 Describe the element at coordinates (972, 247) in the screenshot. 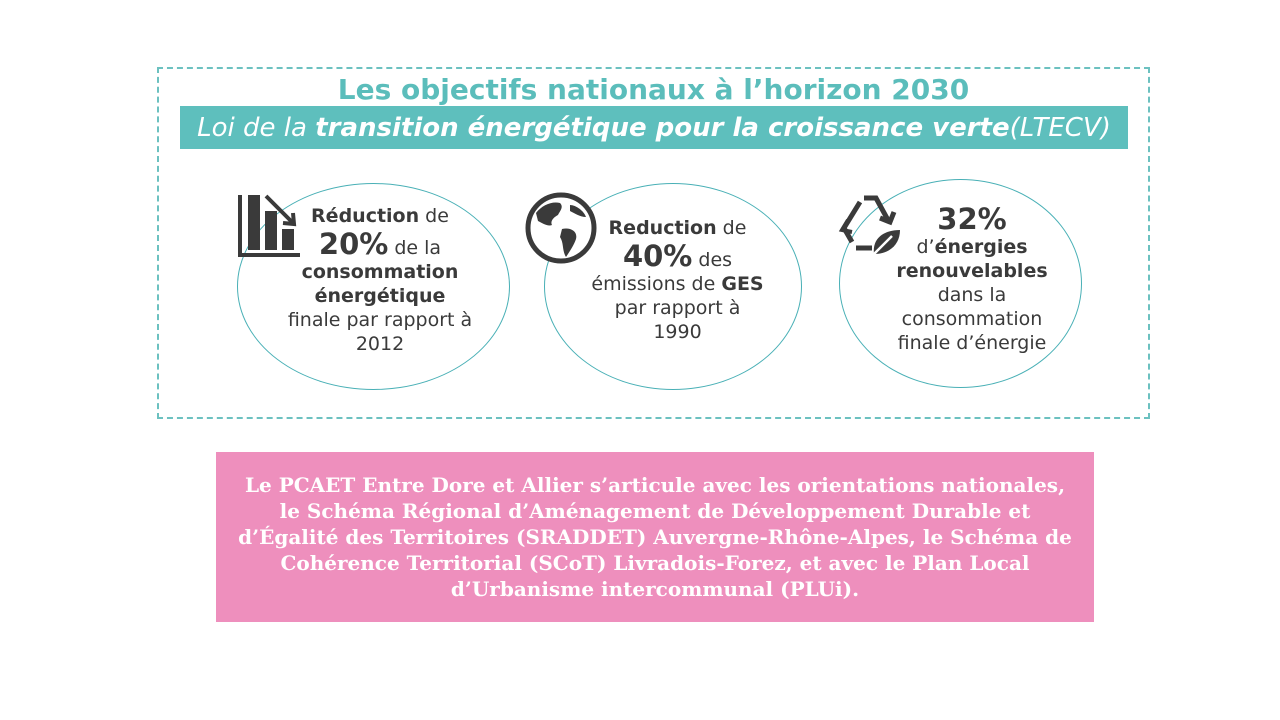

I see `objective-renewables-line1: d’énergies` at that location.